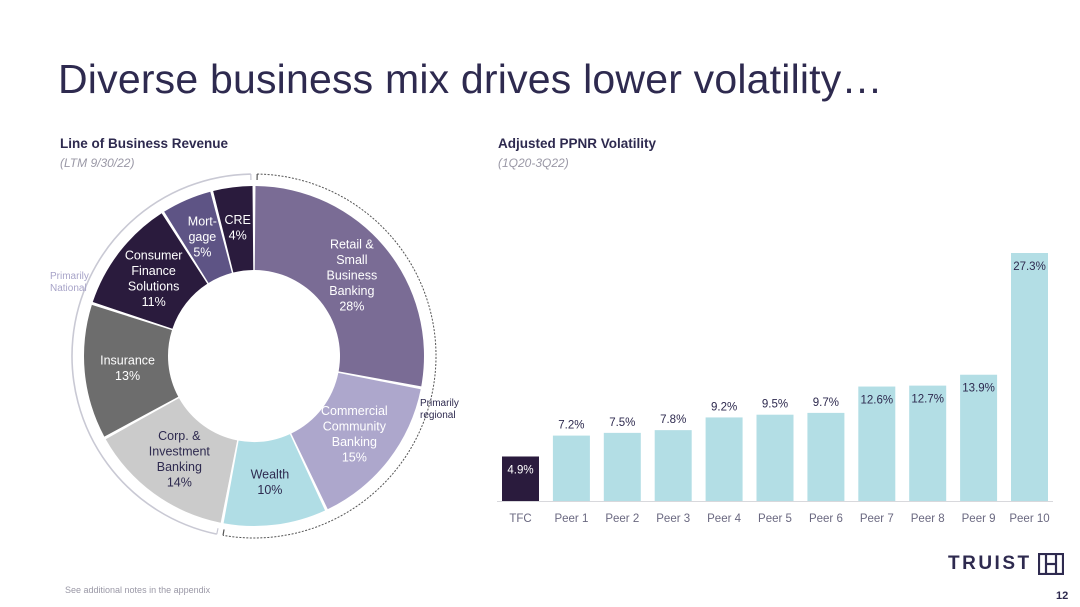 Image resolution: width=1080 pixels, height=607 pixels. I want to click on bar-value-label: 27.3%, so click(1029, 267).